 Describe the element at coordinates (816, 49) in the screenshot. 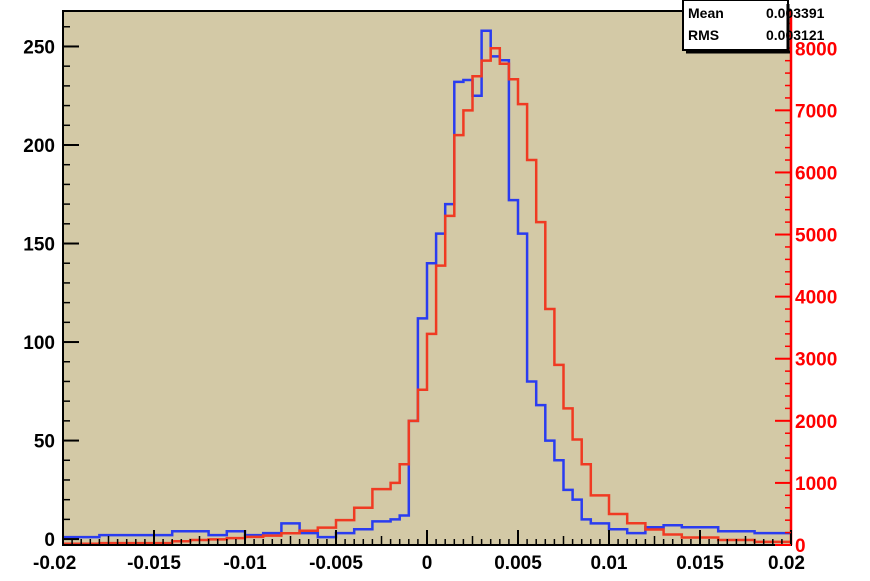

I see `y-right-tick-label: 8000` at that location.